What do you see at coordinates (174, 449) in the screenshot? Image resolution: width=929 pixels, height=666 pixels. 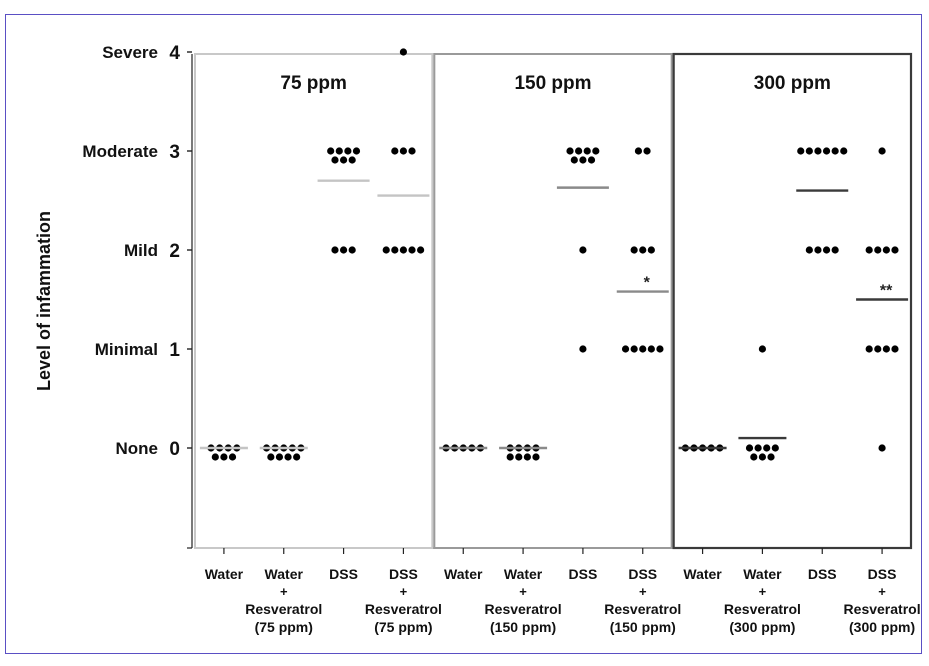 I see `y-tick-number: 0` at bounding box center [174, 449].